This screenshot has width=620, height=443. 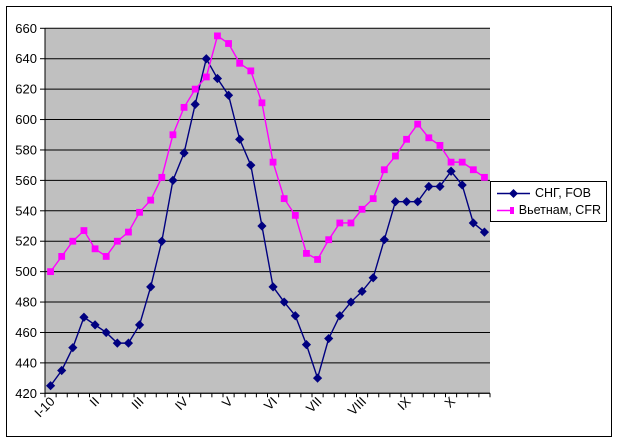 What do you see at coordinates (26, 241) in the screenshot?
I see `y-tick-label: 520` at bounding box center [26, 241].